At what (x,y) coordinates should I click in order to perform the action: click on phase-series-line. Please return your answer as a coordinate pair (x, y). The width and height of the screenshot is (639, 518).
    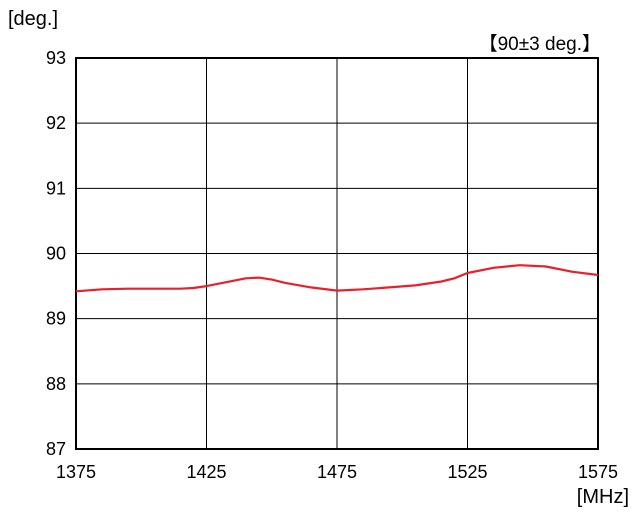
    Looking at the image, I should click on (337, 278).